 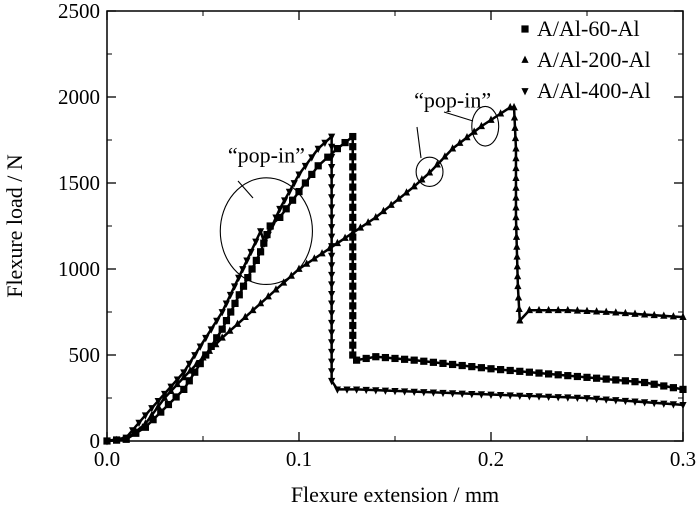 What do you see at coordinates (586, 59) in the screenshot?
I see `legend: A/Al-60-Al A/Al-200-Al A/Al-400-Al` at bounding box center [586, 59].